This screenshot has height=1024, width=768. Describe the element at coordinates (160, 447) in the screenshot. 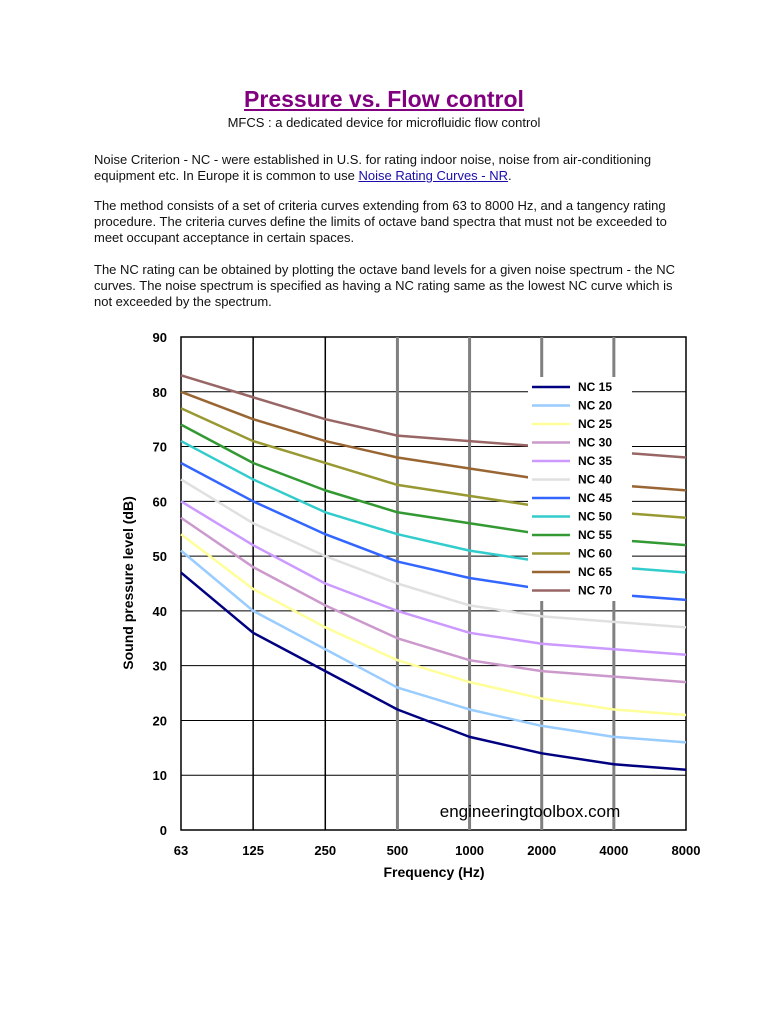

I see `y-tick-label: 70` at that location.